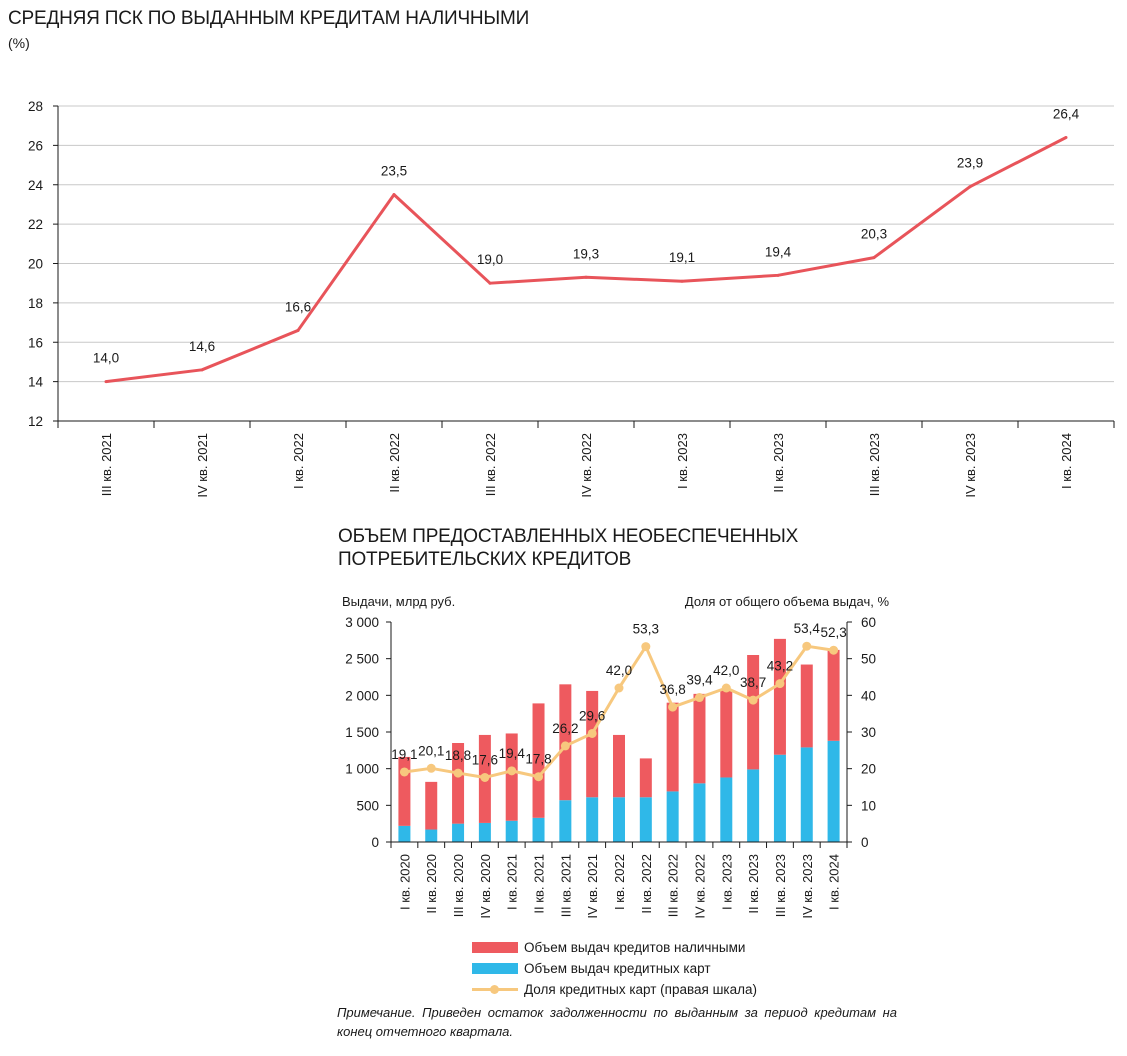 Image resolution: width=1127 pixels, height=1056 pixels. I want to click on share-data-label: 36,8, so click(673, 689).